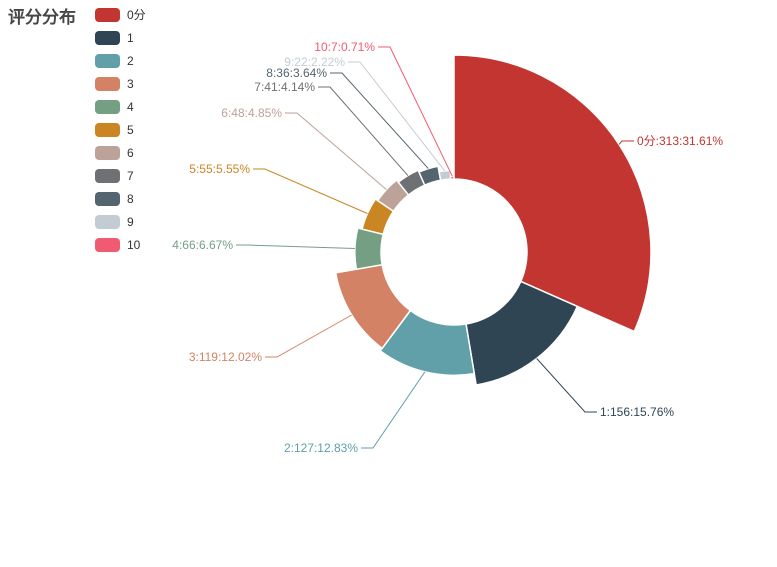  What do you see at coordinates (130, 153) in the screenshot?
I see `legend-label: 6` at bounding box center [130, 153].